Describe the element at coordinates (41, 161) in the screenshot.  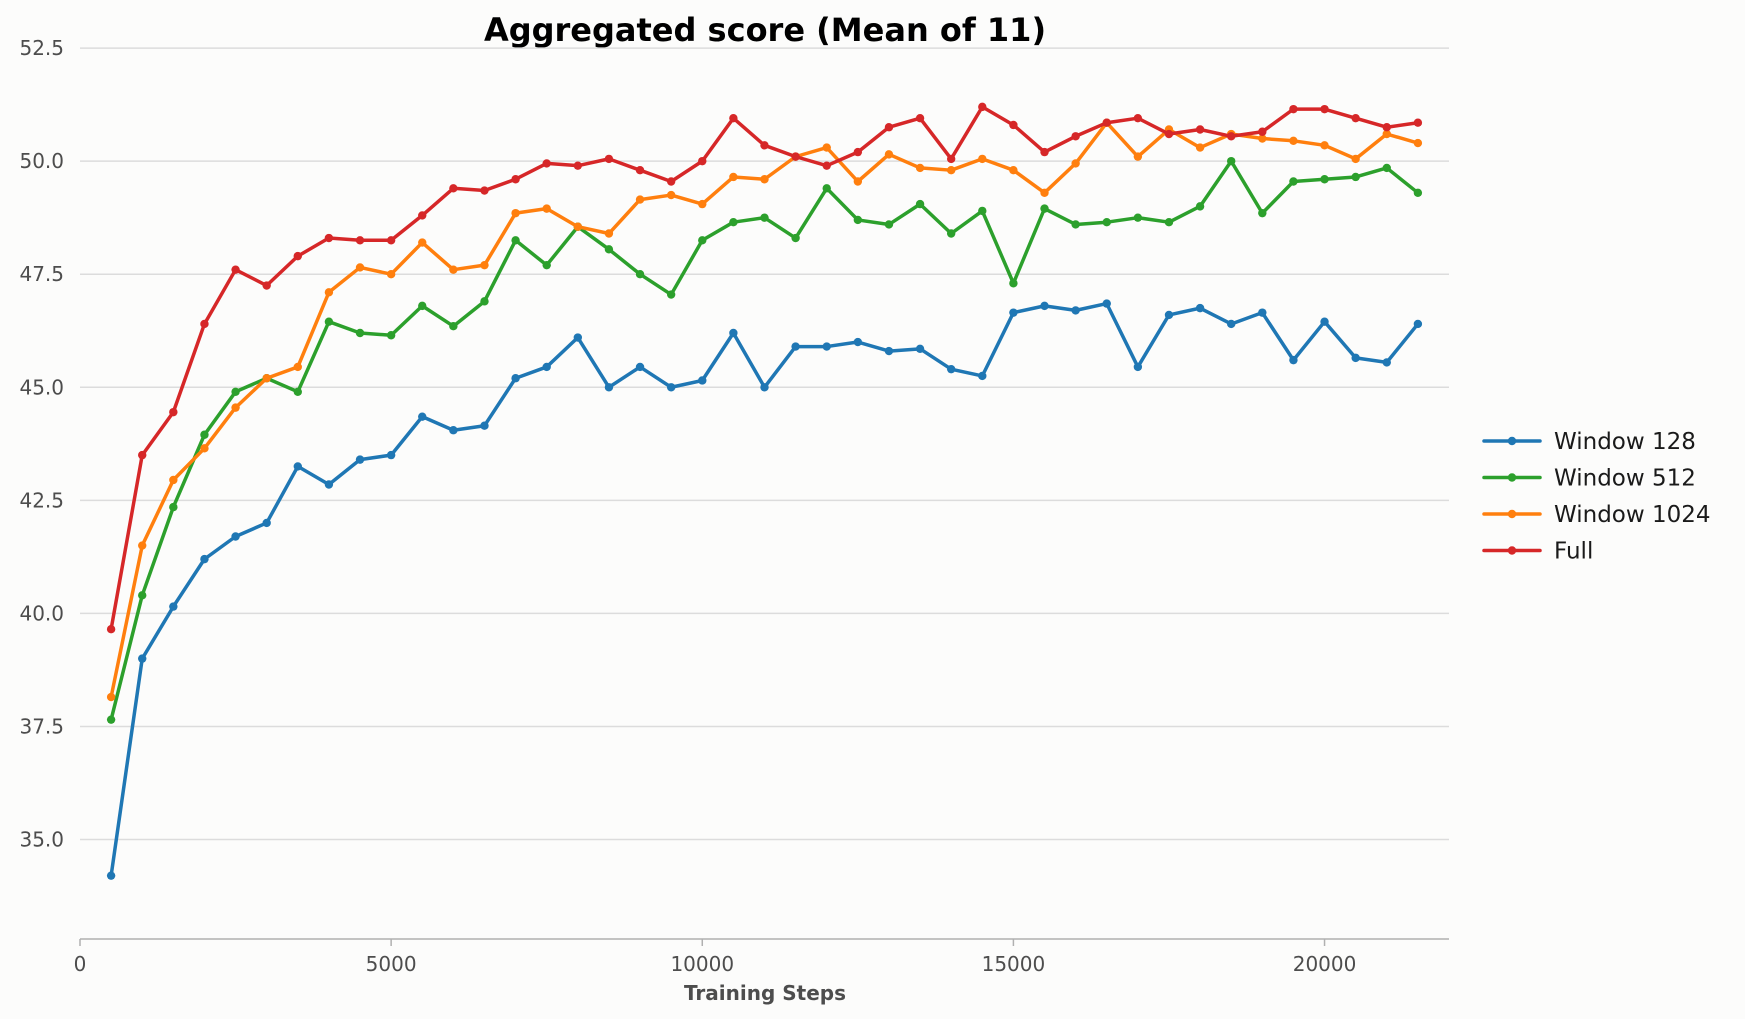
I see `y-tick-label: 50.0` at that location.